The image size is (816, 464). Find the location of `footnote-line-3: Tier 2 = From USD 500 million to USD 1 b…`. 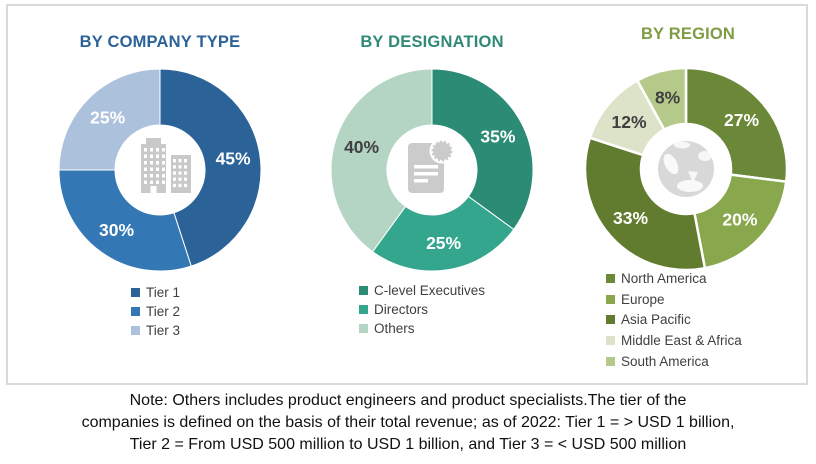

footnote-line-3: Tier 2 = From USD 500 million to USD 1 b… is located at coordinates (408, 444).